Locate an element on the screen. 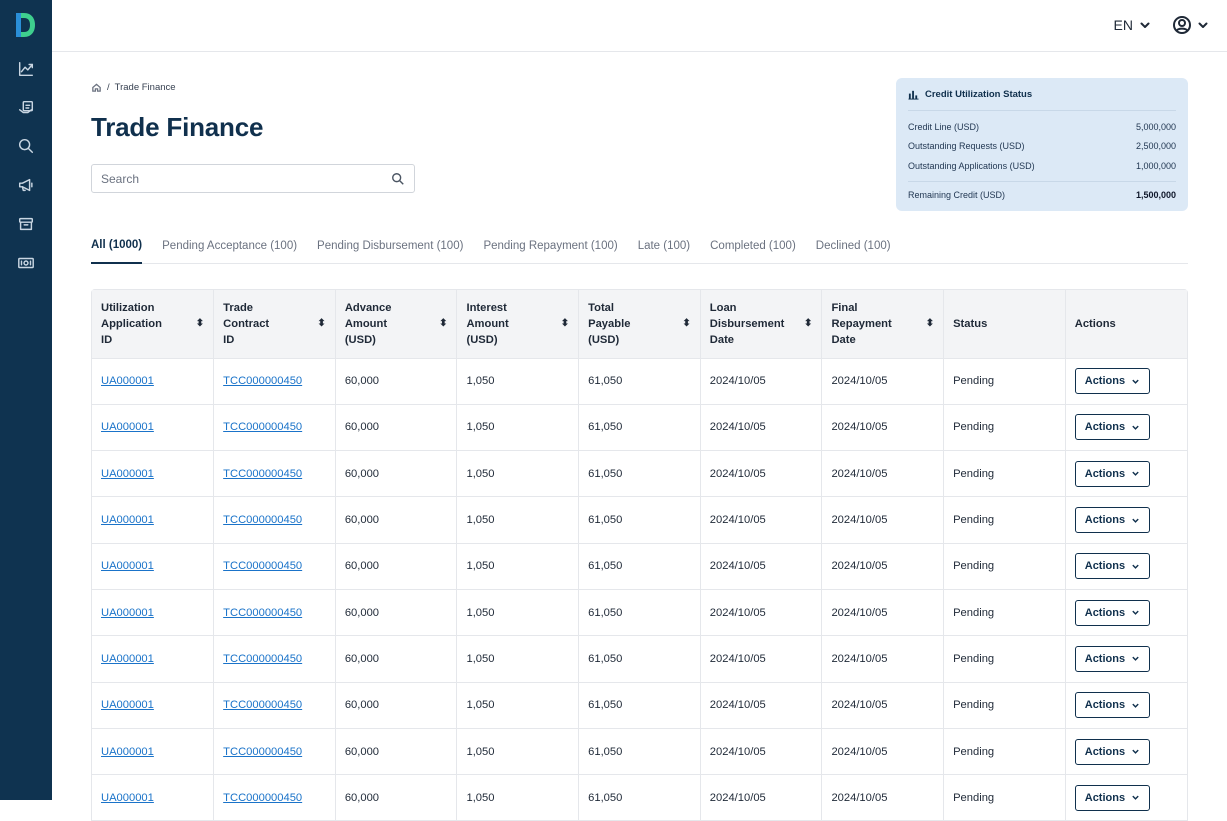 Image resolution: width=1227 pixels, height=821 pixels. invoice-icon is located at coordinates (26, 108).